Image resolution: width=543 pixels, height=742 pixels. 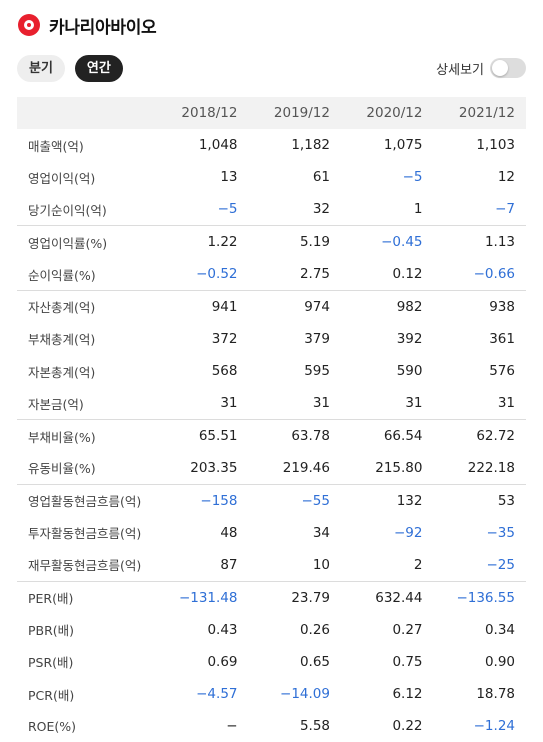 I want to click on value-cell: 48, so click(x=229, y=532).